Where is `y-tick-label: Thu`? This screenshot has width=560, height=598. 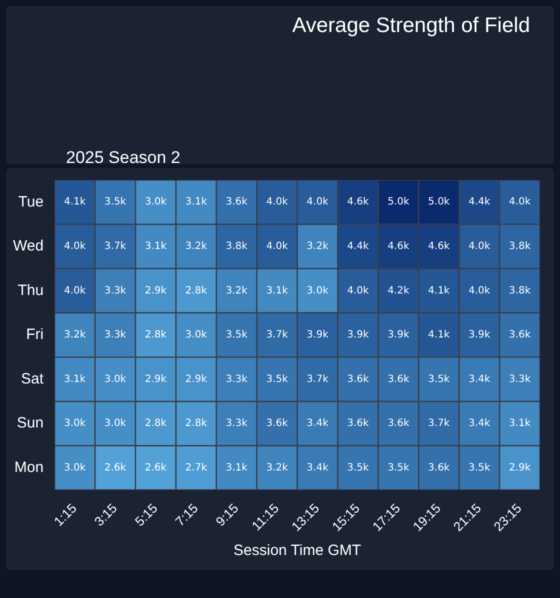 y-tick-label: Thu is located at coordinates (31, 290).